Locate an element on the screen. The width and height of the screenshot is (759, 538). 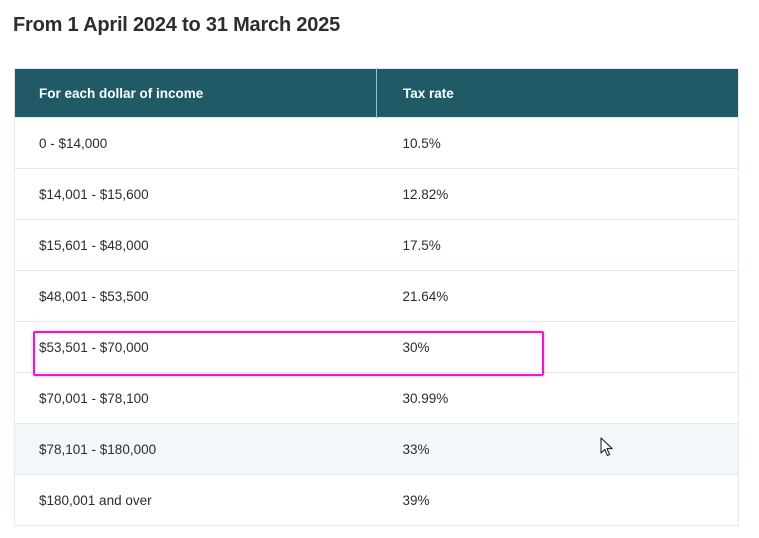
income-bracket-cell: $53,501 - $70,000 is located at coordinates (195, 347).